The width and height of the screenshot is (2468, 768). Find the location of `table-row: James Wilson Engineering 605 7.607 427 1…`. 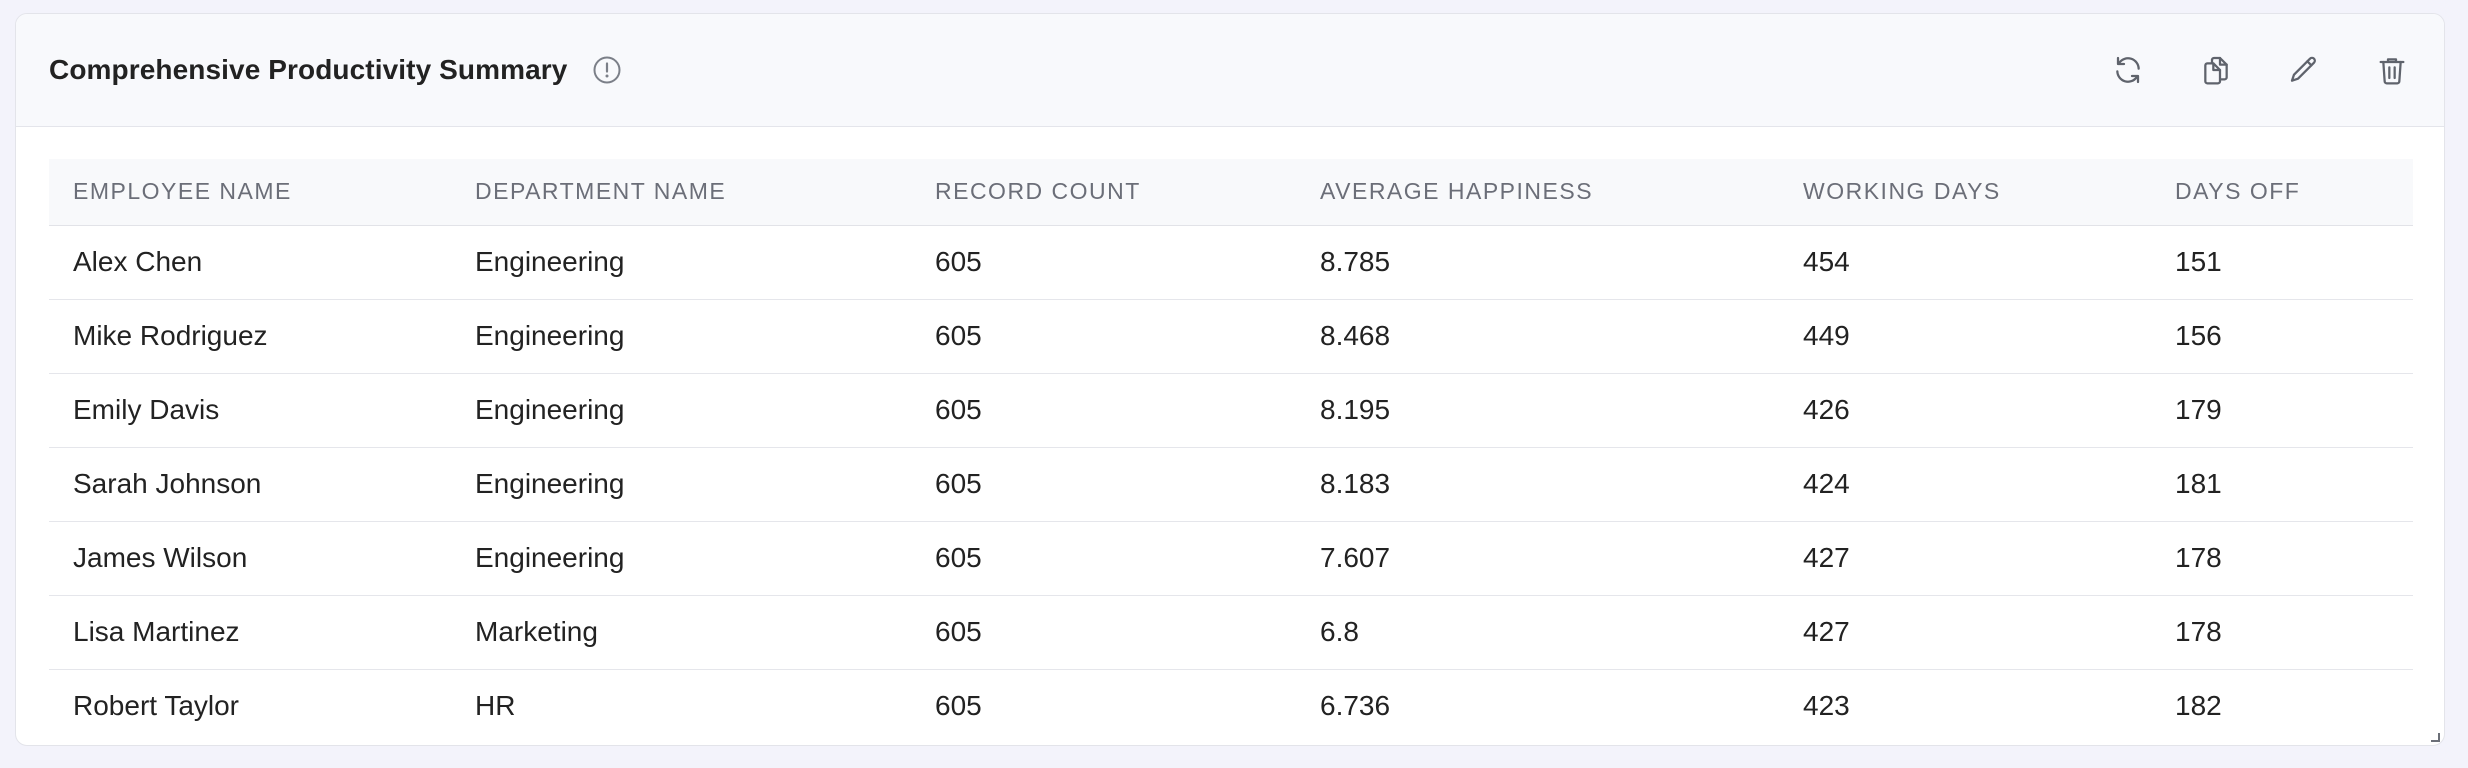

table-row: James Wilson Engineering 605 7.607 427 1… is located at coordinates (1231, 558).